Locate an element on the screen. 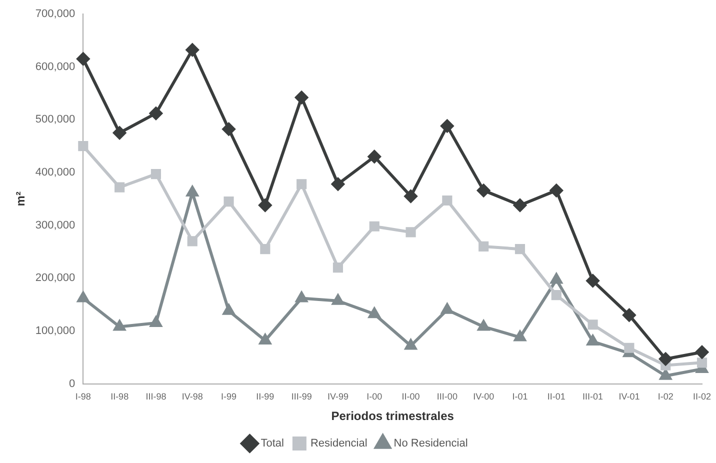 The width and height of the screenshot is (716, 463). x-tick-label: IV-01 is located at coordinates (629, 397).